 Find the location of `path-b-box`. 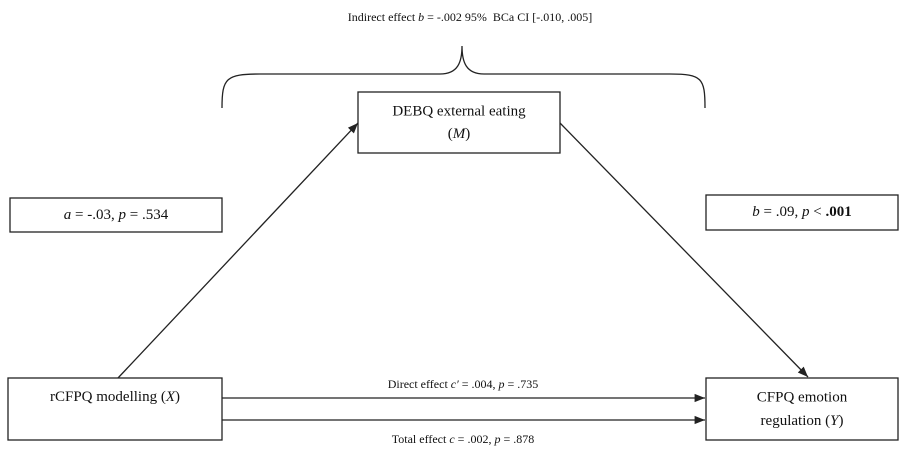

path-b-box is located at coordinates (802, 212).